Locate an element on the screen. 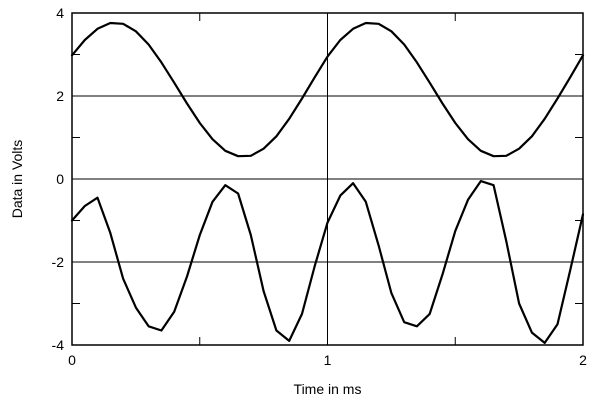  y-axis-title: Data in Volts is located at coordinates (17, 179).